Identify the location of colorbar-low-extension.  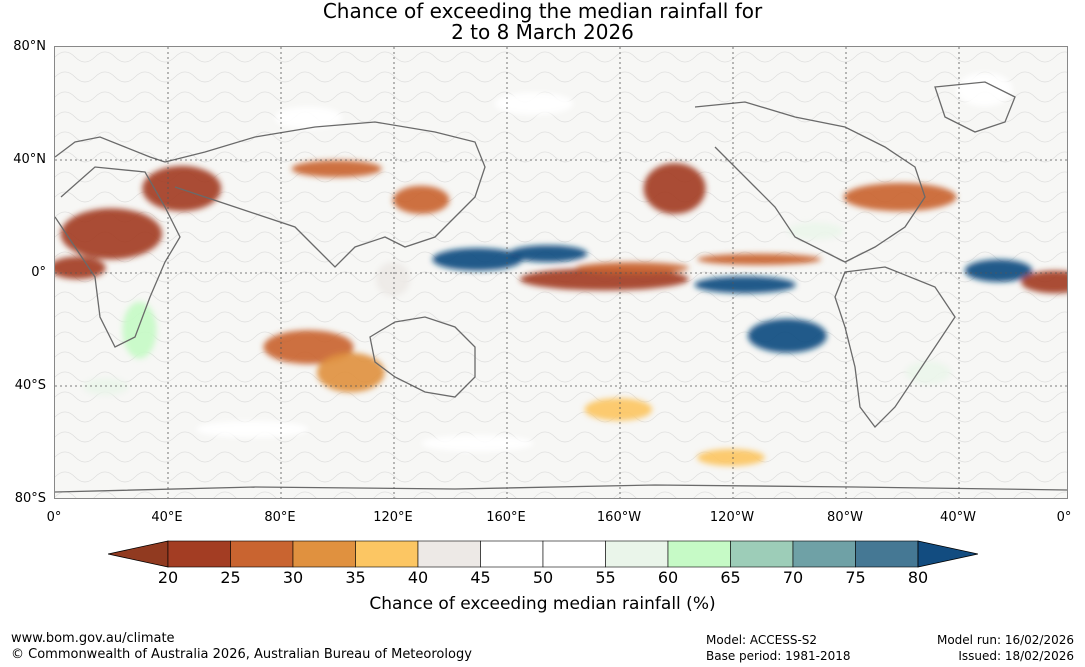
(138, 554).